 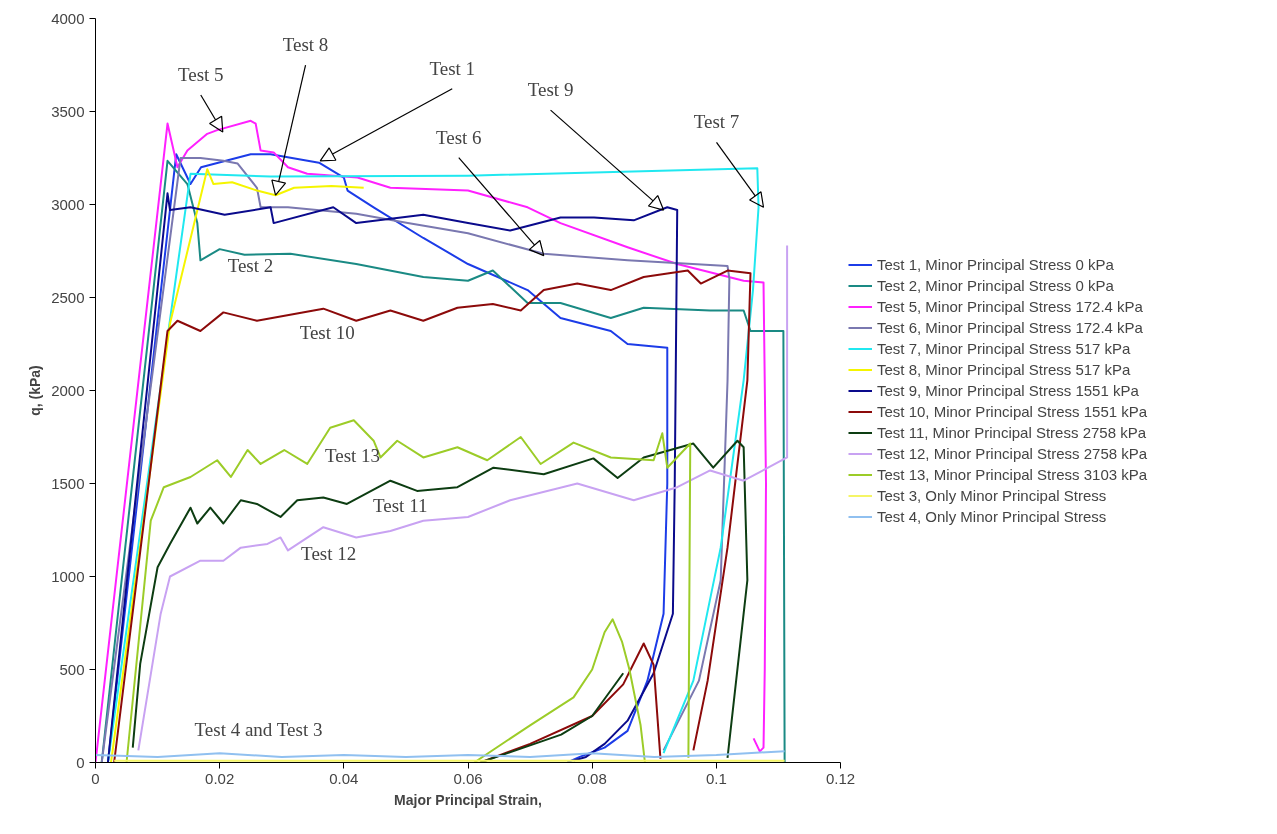 I want to click on annotation: Test 13, so click(x=352, y=455).